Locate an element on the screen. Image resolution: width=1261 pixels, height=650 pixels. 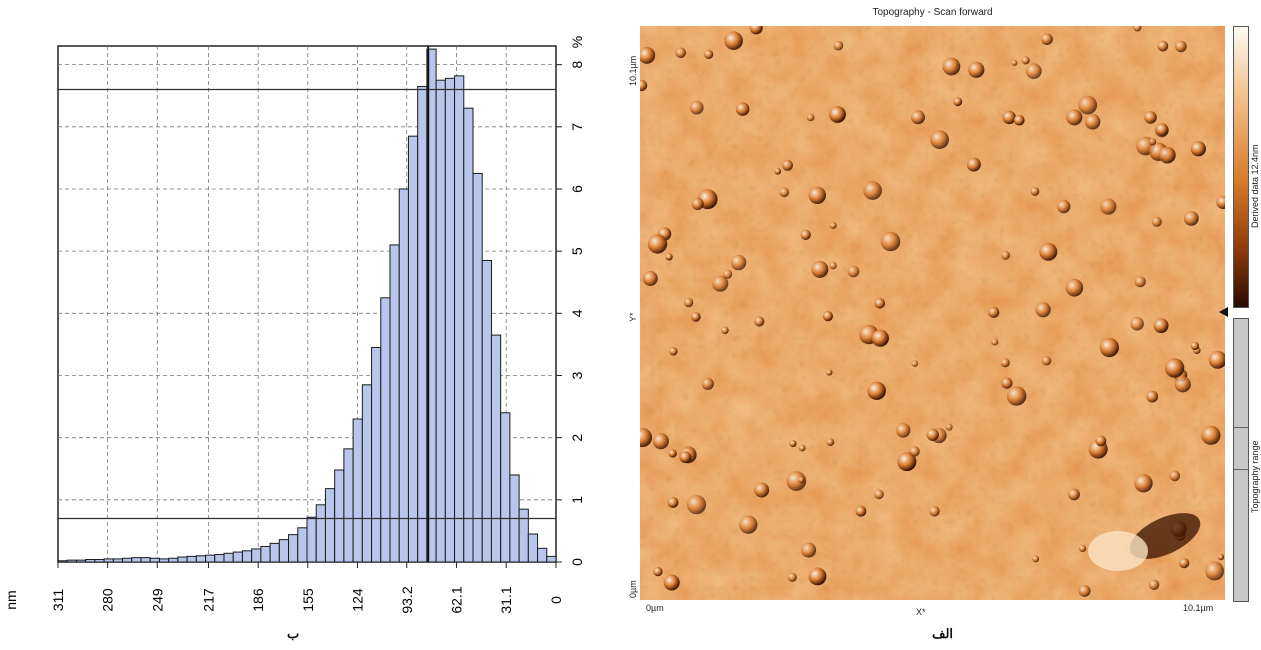
y-tick-label: 8 is located at coordinates (577, 65).